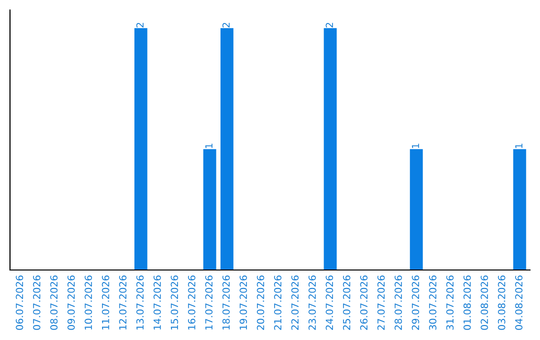 Image resolution: width=540 pixels, height=340 pixels. What do you see at coordinates (209, 302) in the screenshot?
I see `x-tick-label: 17.07.2026` at bounding box center [209, 302].